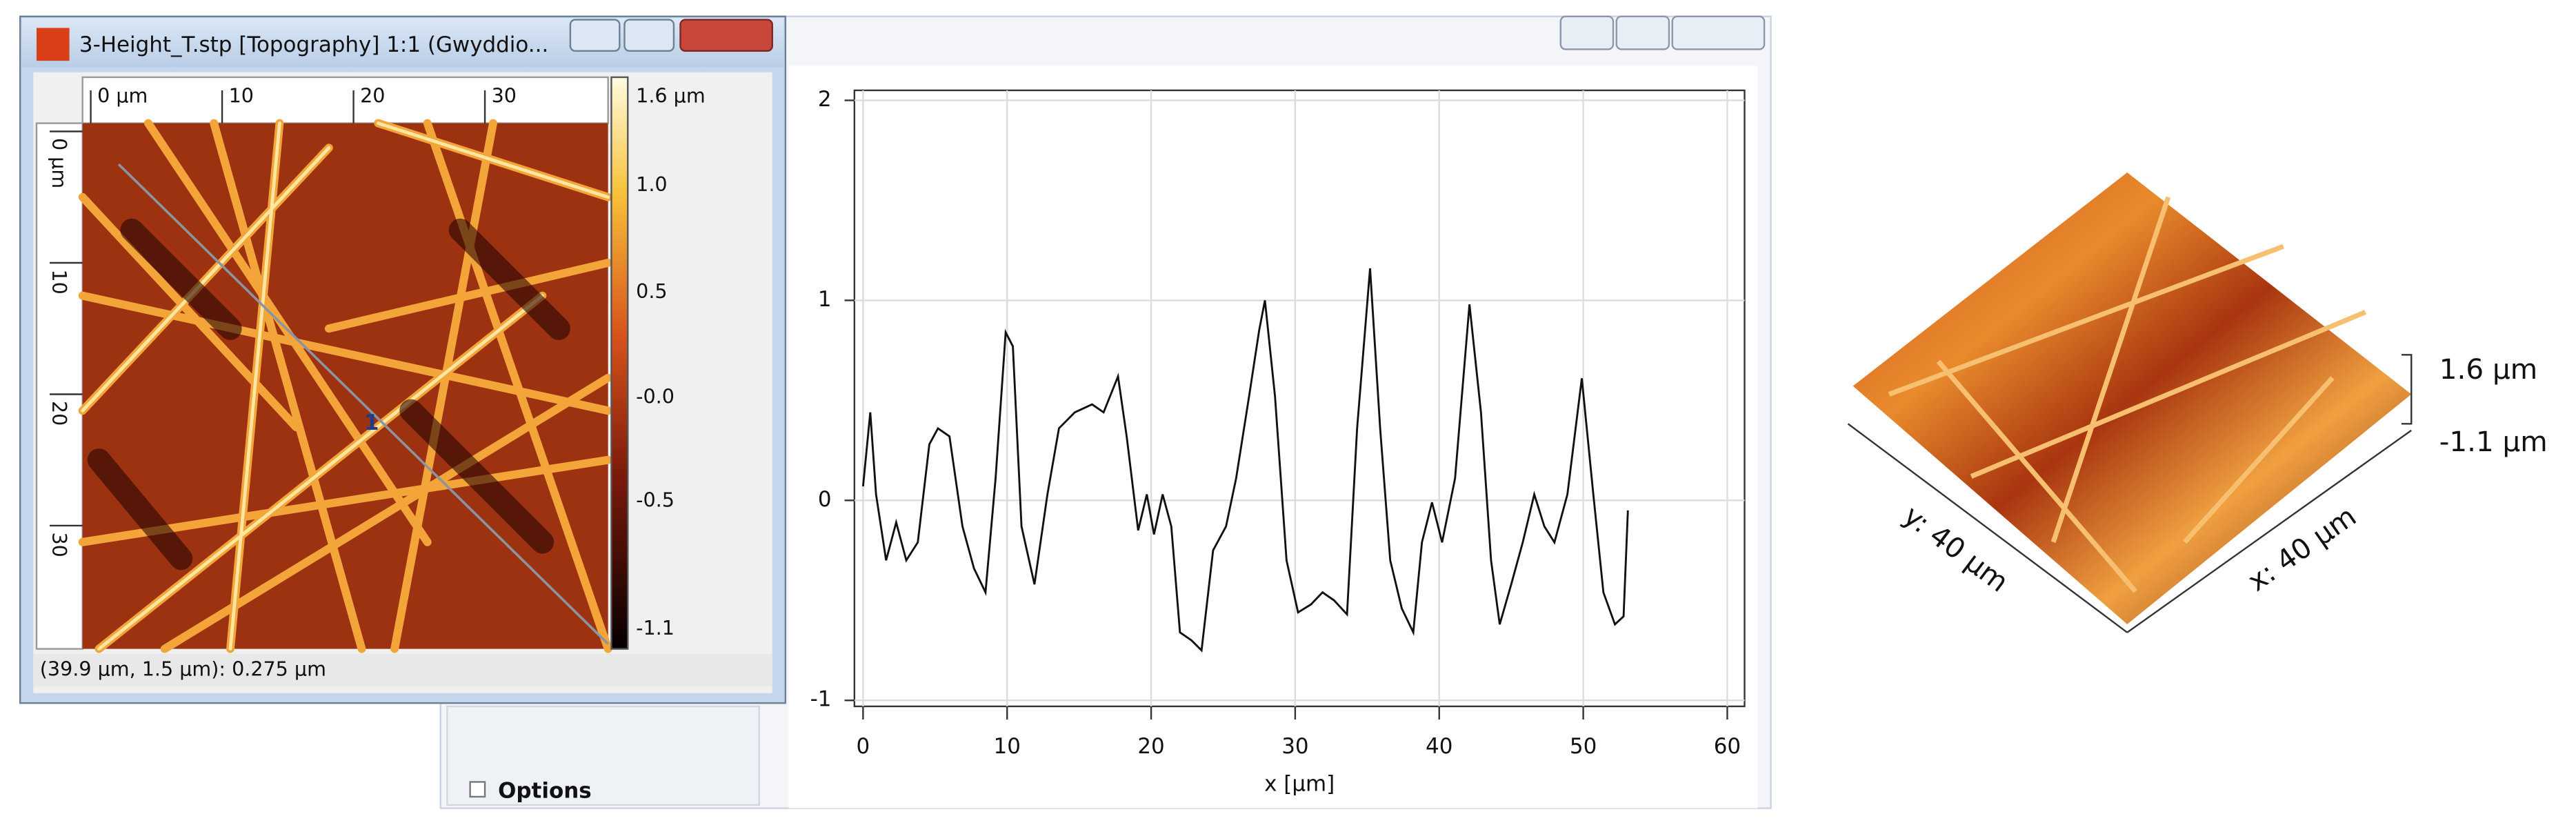 Image resolution: width=2576 pixels, height=823 pixels. What do you see at coordinates (59, 545) in the screenshot?
I see `left-ruler-label: 30` at bounding box center [59, 545].